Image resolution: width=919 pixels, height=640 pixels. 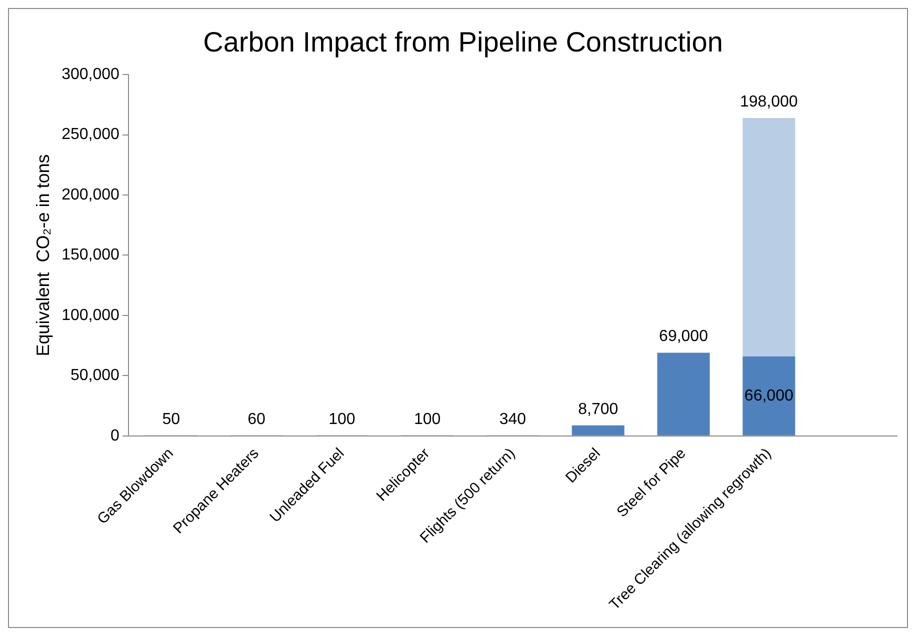 I want to click on data-label: 340, so click(x=512, y=419).